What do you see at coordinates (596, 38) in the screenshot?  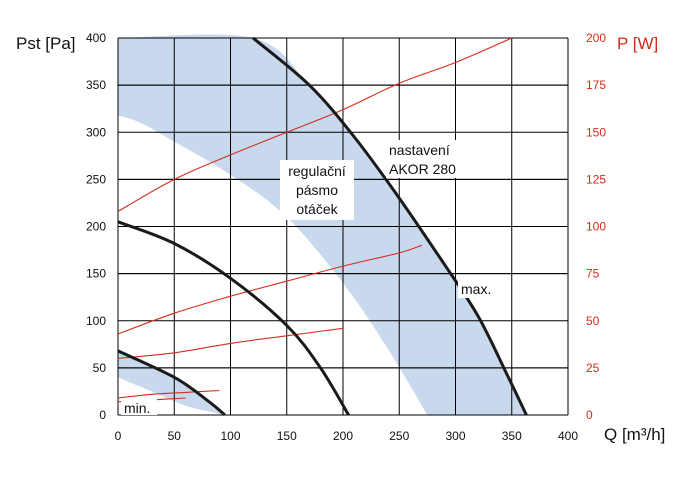 I see `right-tick-label: 200` at bounding box center [596, 38].